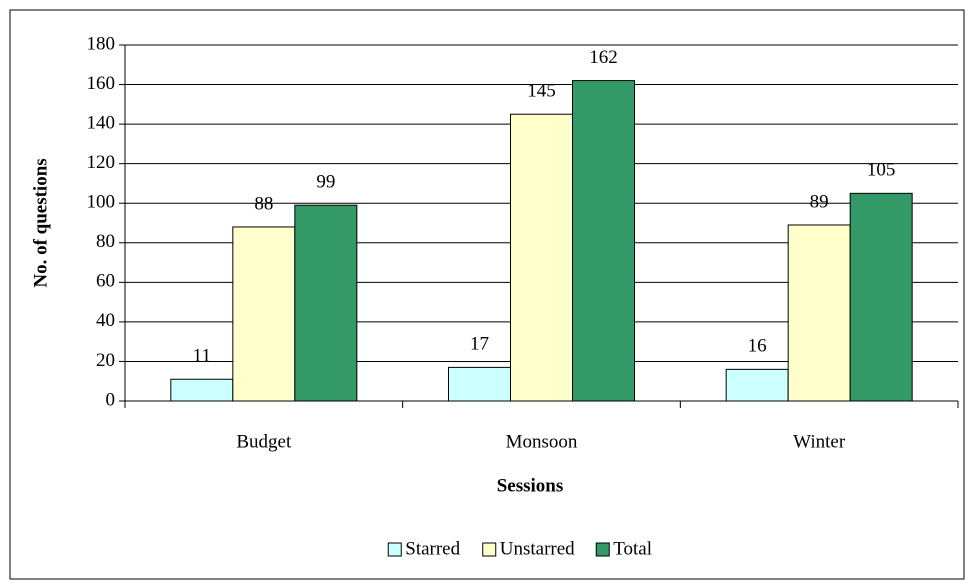 This screenshot has width=970, height=584. Describe the element at coordinates (105, 241) in the screenshot. I see `y-tick-label: 80` at that location.